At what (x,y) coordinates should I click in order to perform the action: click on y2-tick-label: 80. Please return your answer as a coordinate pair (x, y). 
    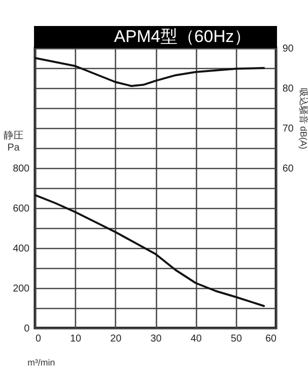
    Looking at the image, I should click on (288, 89).